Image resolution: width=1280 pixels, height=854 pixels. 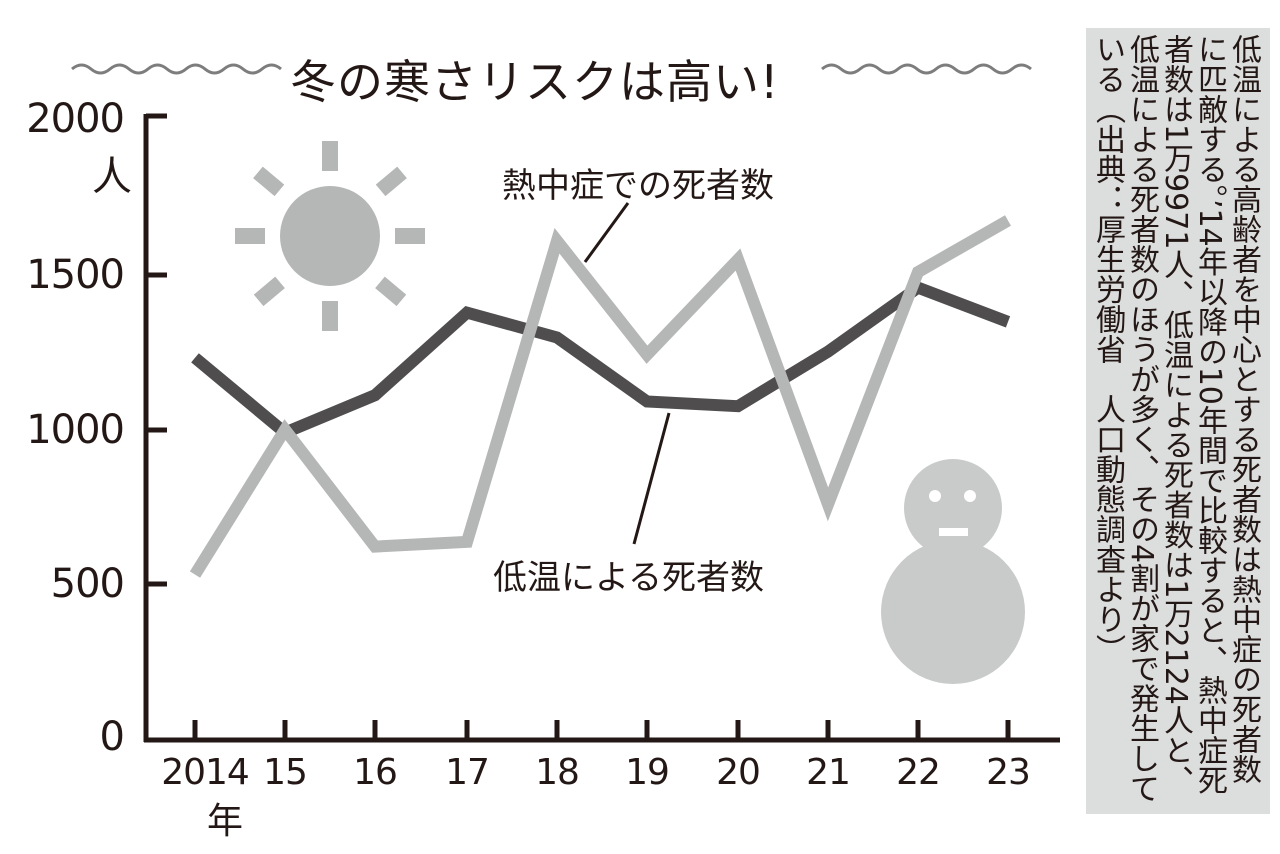 I want to click on right-wave-decoration, so click(x=926, y=69).